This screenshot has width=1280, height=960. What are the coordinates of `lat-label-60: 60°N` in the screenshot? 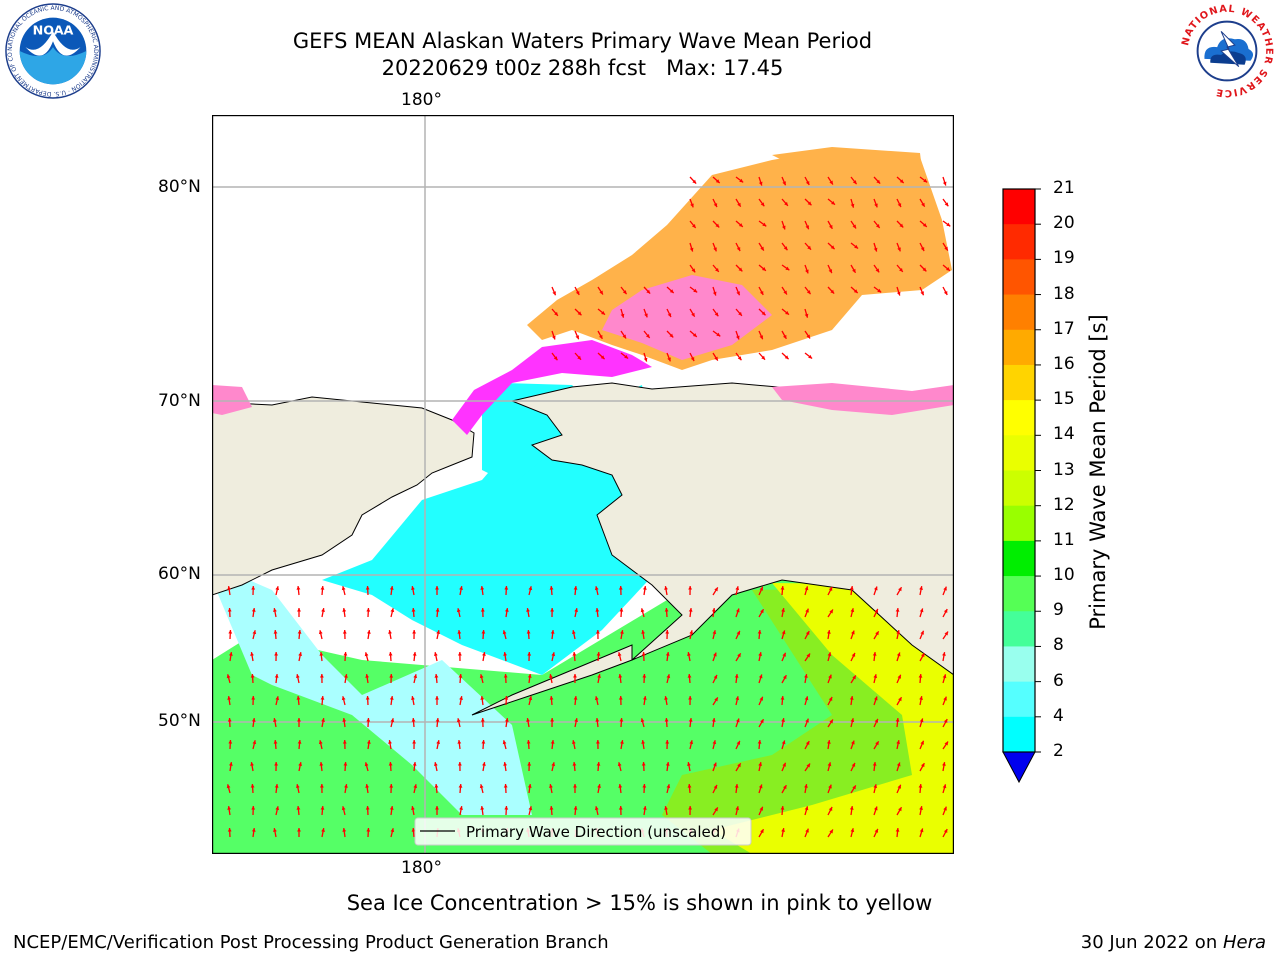 It's located at (179, 574).